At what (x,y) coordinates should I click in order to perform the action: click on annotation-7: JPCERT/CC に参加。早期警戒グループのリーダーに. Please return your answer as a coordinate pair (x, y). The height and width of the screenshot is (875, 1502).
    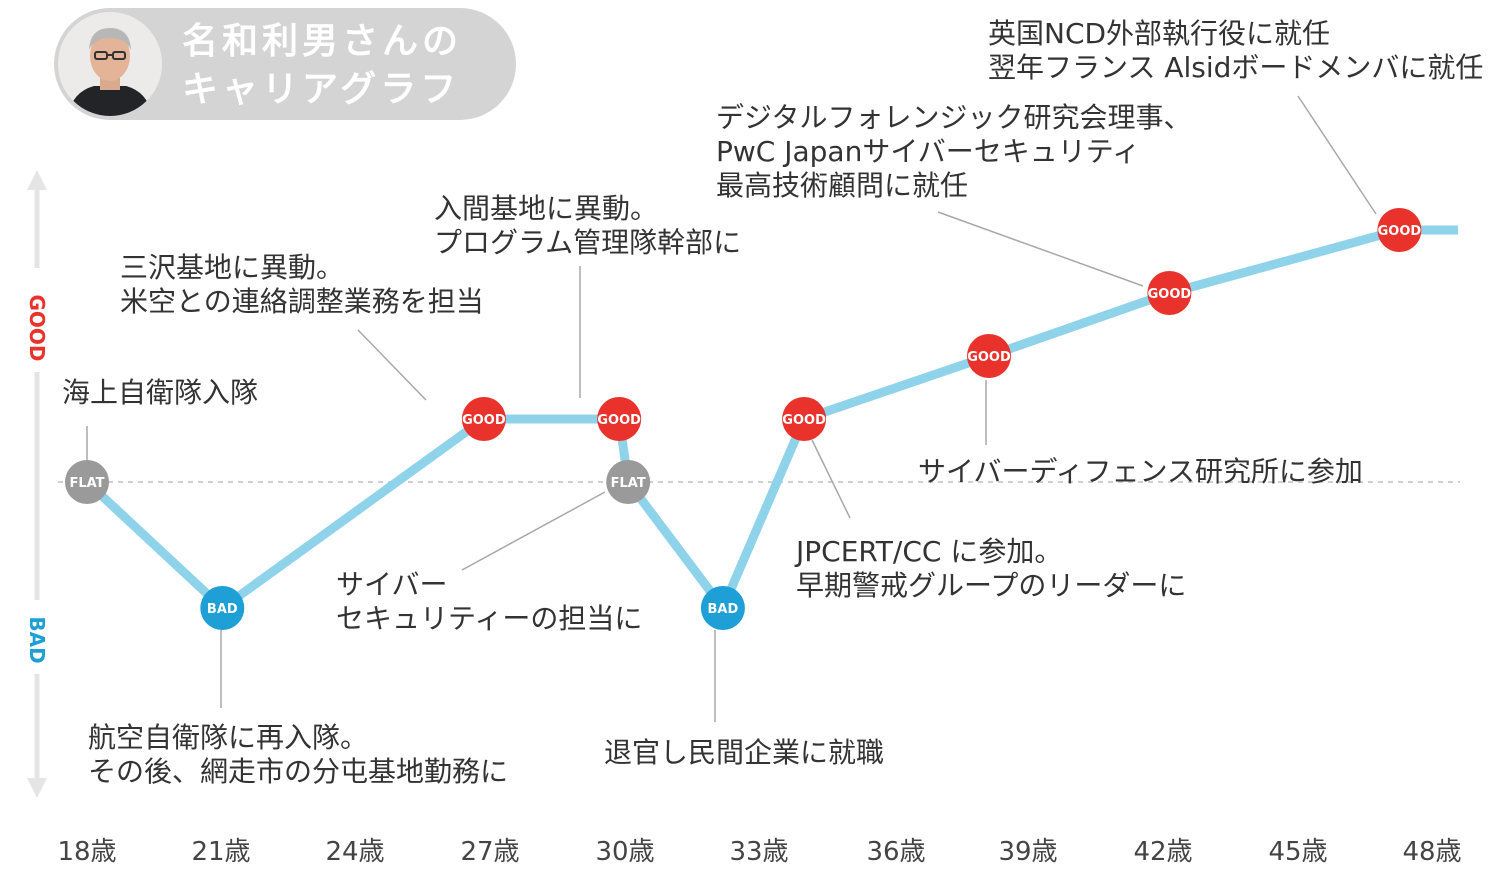
    Looking at the image, I should click on (990, 568).